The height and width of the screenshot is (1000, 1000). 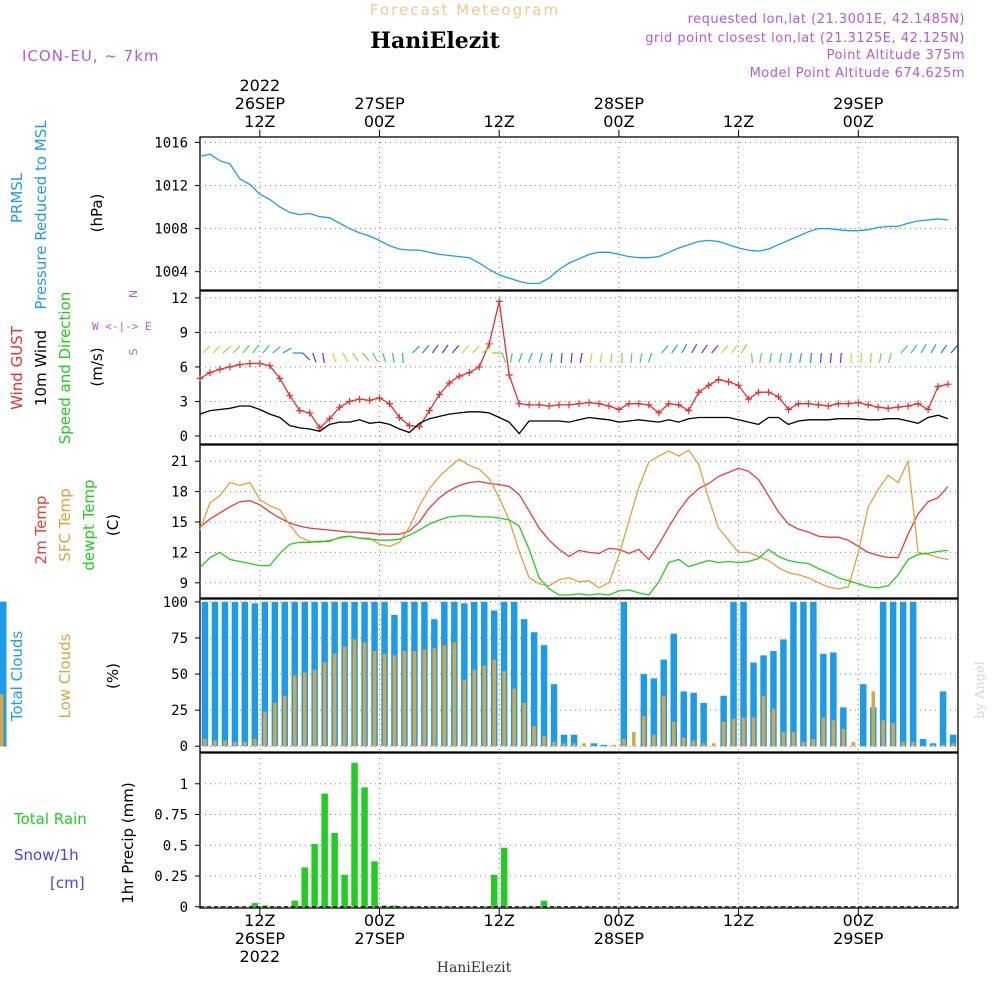 What do you see at coordinates (260, 938) in the screenshot?
I see `bottom-time-label: 26SEP` at bounding box center [260, 938].